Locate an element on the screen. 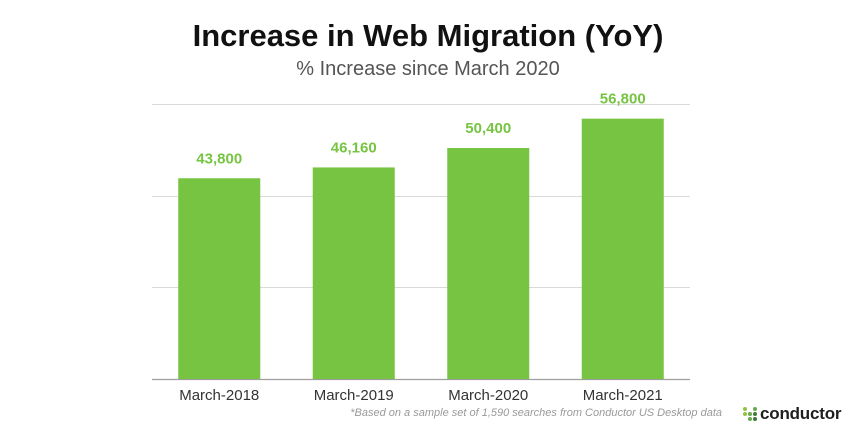 Image resolution: width=856 pixels, height=448 pixels. x-tick-label: March-2019 is located at coordinates (354, 395).